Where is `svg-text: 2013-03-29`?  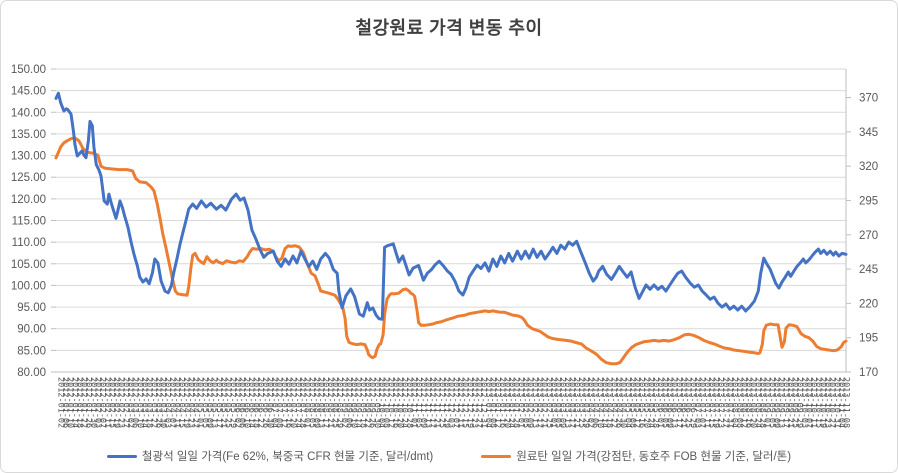
svg-text: 2013-03-29 is located at coordinates (585, 402).